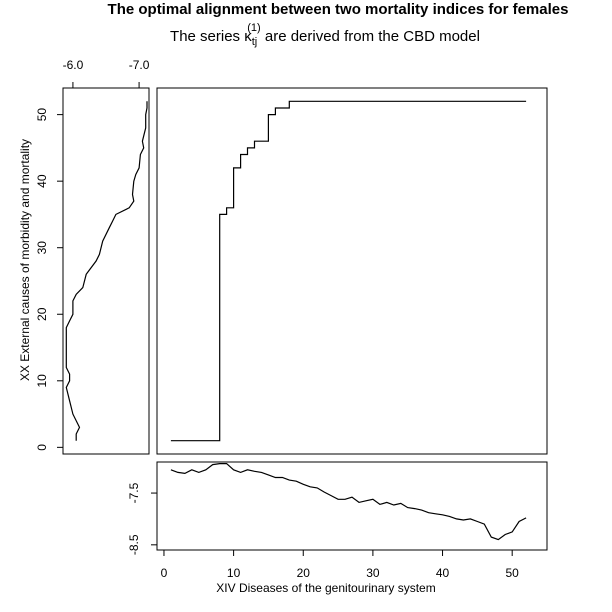 This screenshot has width=612, height=612. I want to click on left-panel-frame, so click(106, 271).